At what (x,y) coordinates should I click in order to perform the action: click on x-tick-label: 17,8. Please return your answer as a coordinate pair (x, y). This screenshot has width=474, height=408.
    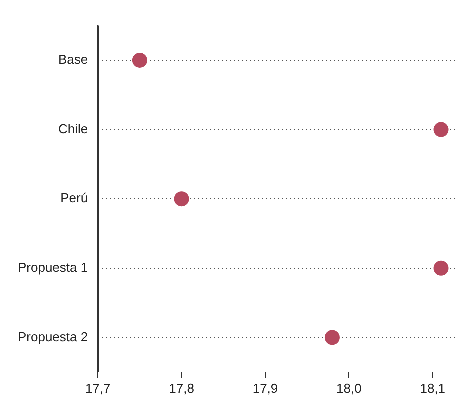
    Looking at the image, I should click on (181, 388).